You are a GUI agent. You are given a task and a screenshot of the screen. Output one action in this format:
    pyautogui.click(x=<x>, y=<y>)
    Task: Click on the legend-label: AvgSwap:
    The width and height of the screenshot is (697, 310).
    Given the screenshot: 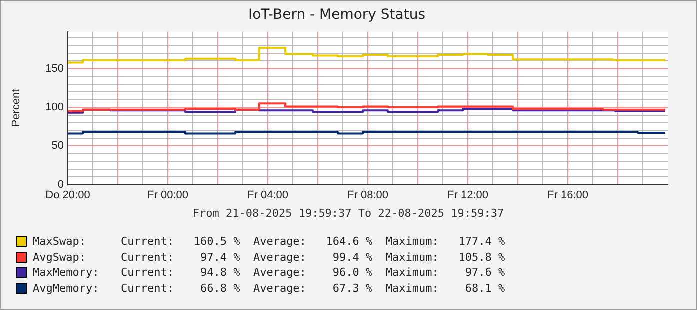 What is the action you would take?
    pyautogui.click(x=60, y=257)
    